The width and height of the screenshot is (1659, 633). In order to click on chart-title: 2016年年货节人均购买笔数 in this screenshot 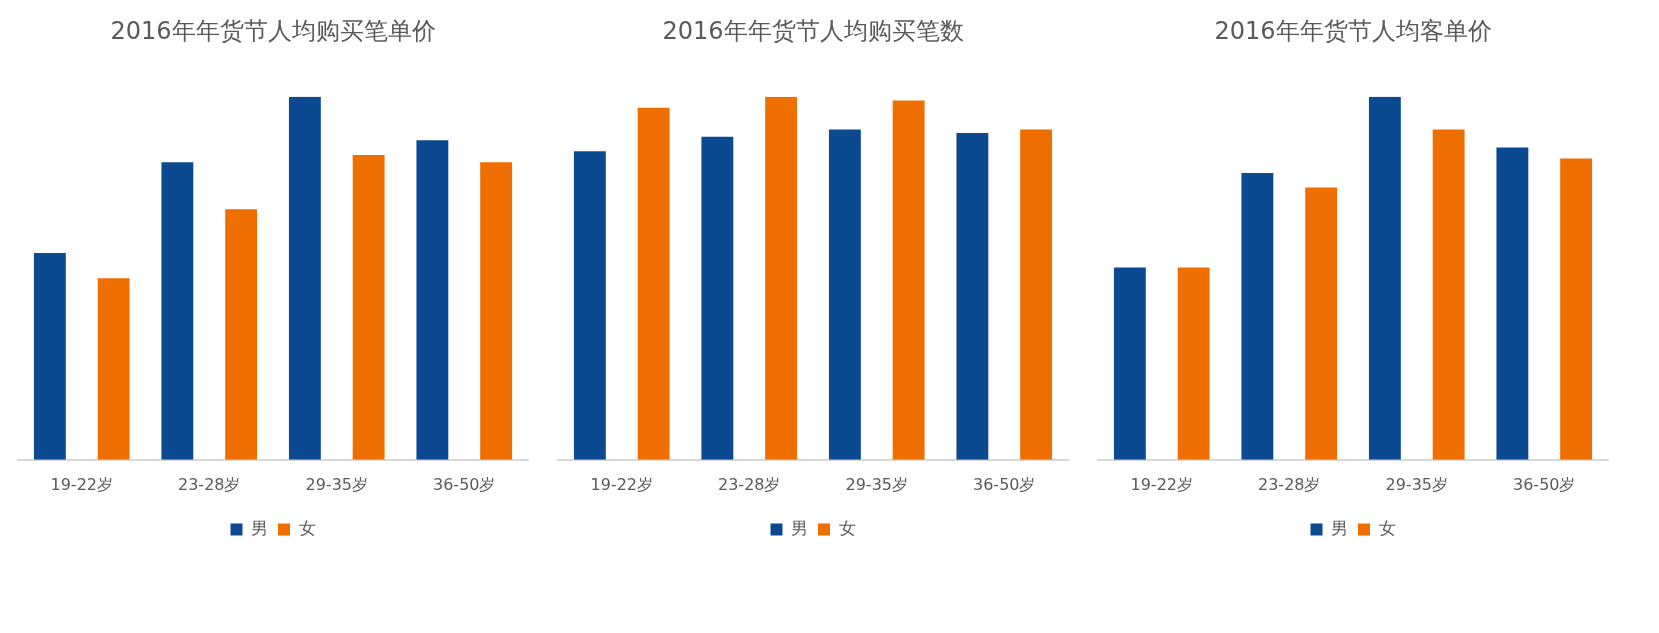, I will do `click(813, 30)`.